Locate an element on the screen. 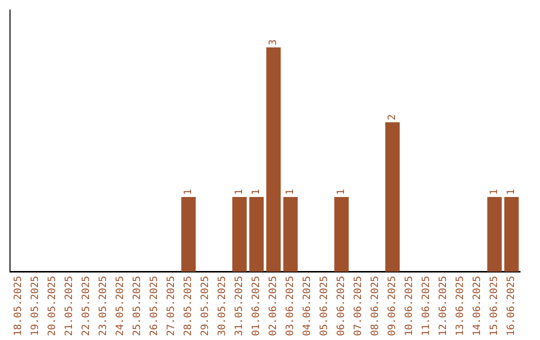 The height and width of the screenshot is (340, 540). x-tick-label: 27.05.2025 is located at coordinates (172, 306).